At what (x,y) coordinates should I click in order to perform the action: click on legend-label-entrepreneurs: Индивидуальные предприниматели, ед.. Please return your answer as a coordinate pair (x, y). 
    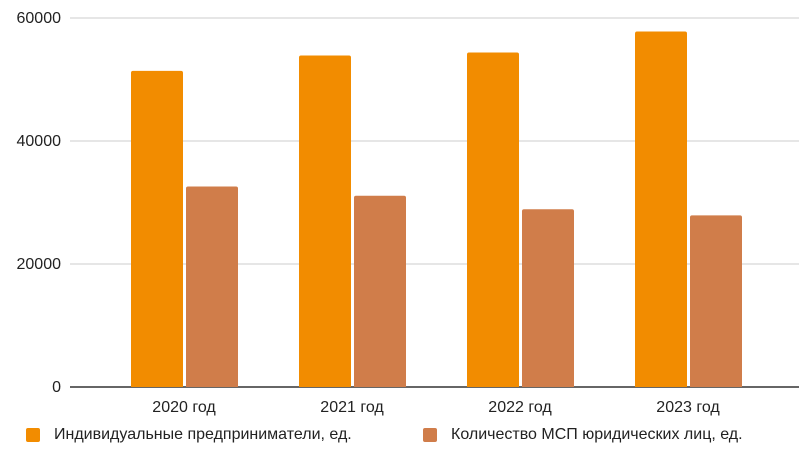
    Looking at the image, I should click on (203, 434).